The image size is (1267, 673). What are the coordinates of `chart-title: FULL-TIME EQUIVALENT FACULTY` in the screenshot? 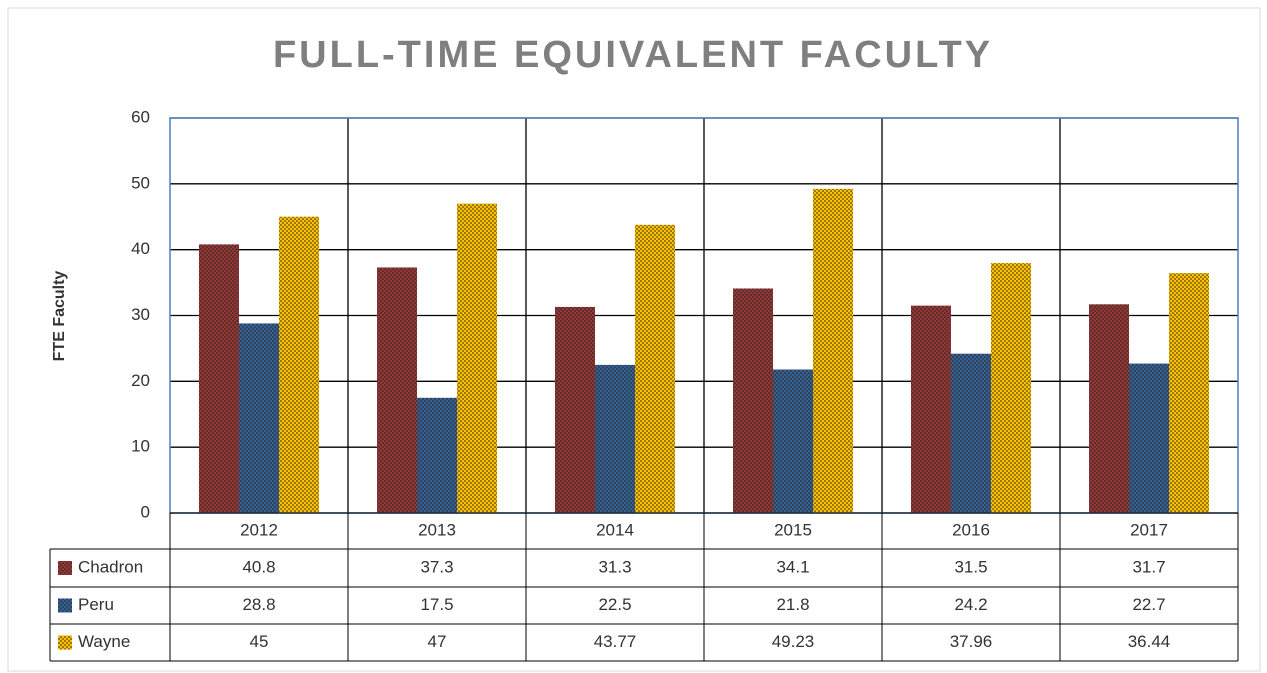 It's located at (633, 55).